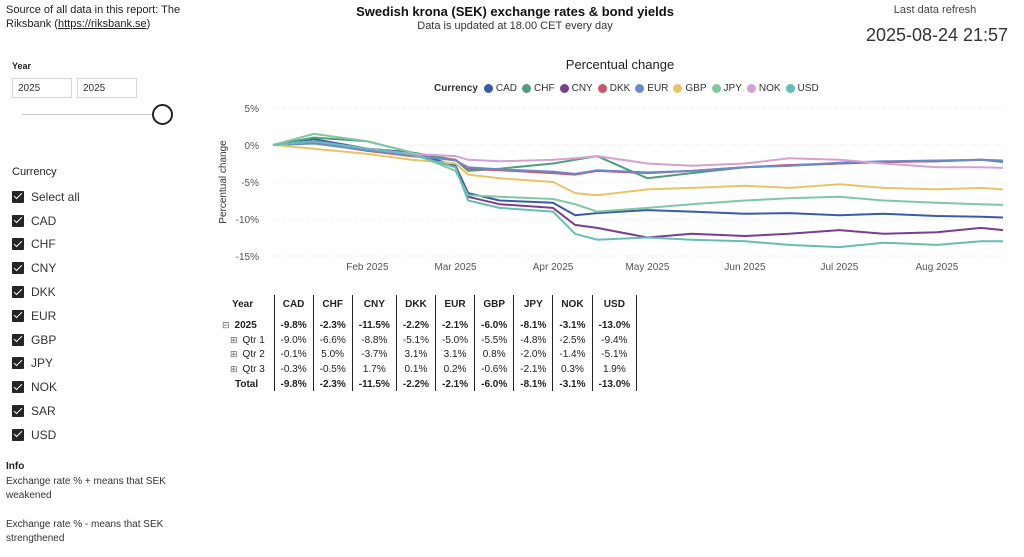  What do you see at coordinates (333, 369) in the screenshot?
I see `table-cell-chf: -0.5%` at bounding box center [333, 369].